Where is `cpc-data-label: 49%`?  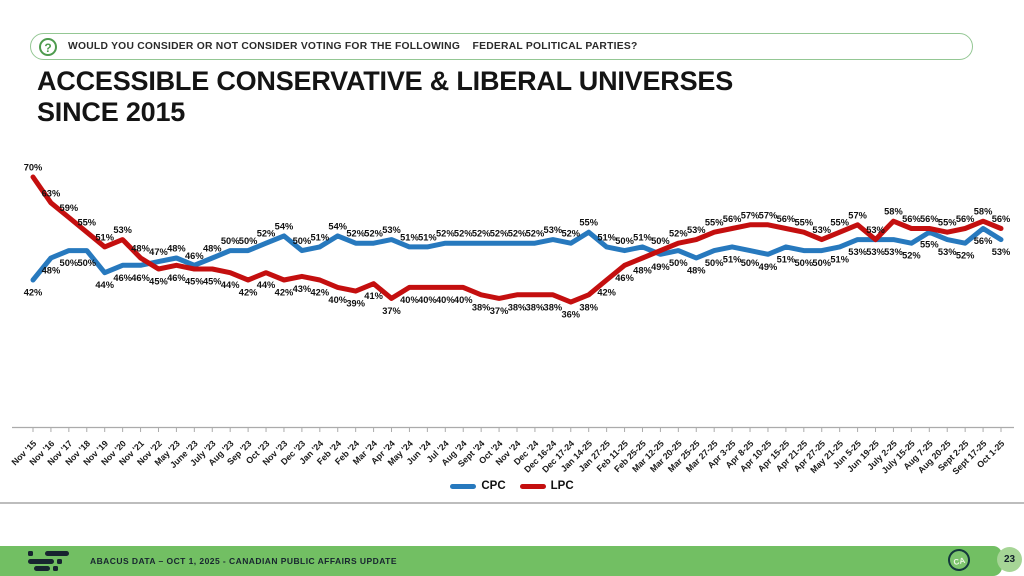
cpc-data-label: 49% is located at coordinates (660, 267).